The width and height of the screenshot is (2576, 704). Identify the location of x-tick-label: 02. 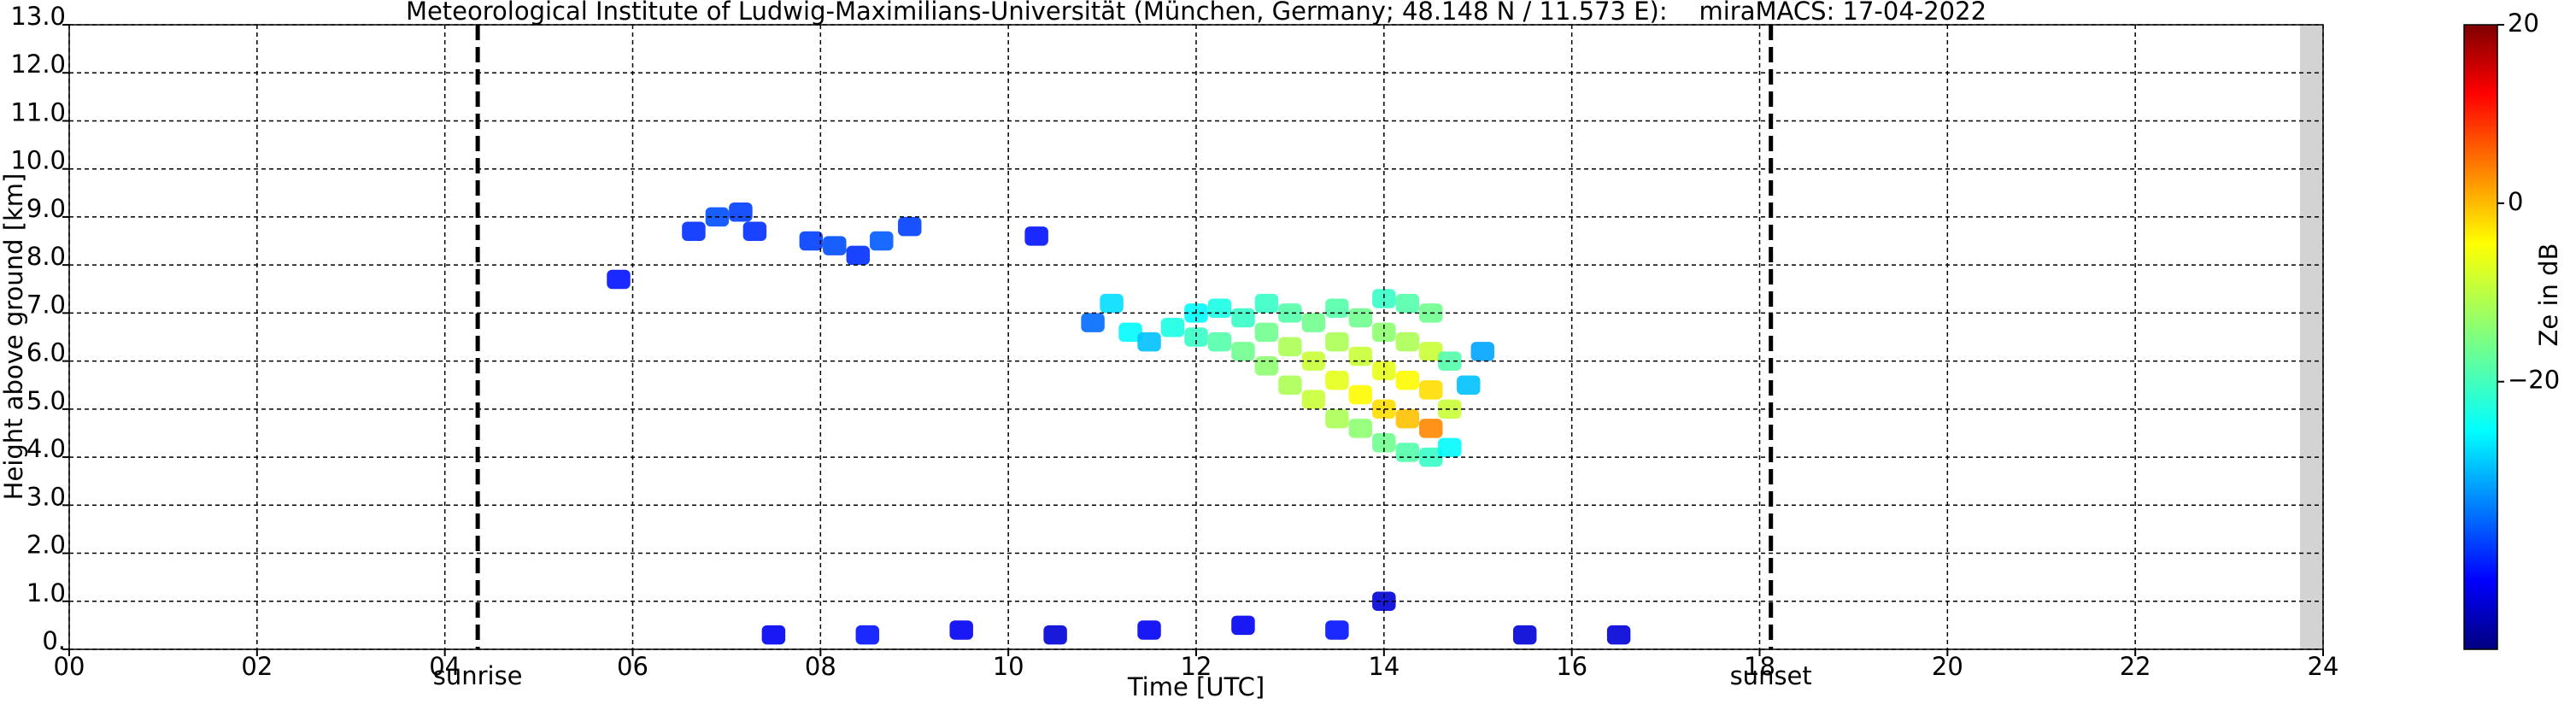
(257, 666).